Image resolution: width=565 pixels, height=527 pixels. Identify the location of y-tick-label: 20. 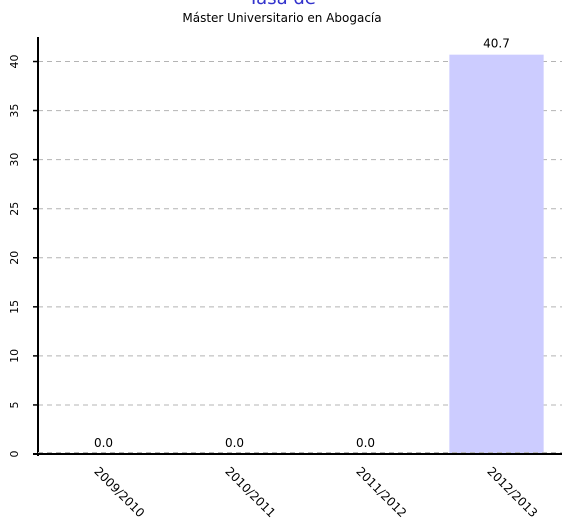
(14, 258).